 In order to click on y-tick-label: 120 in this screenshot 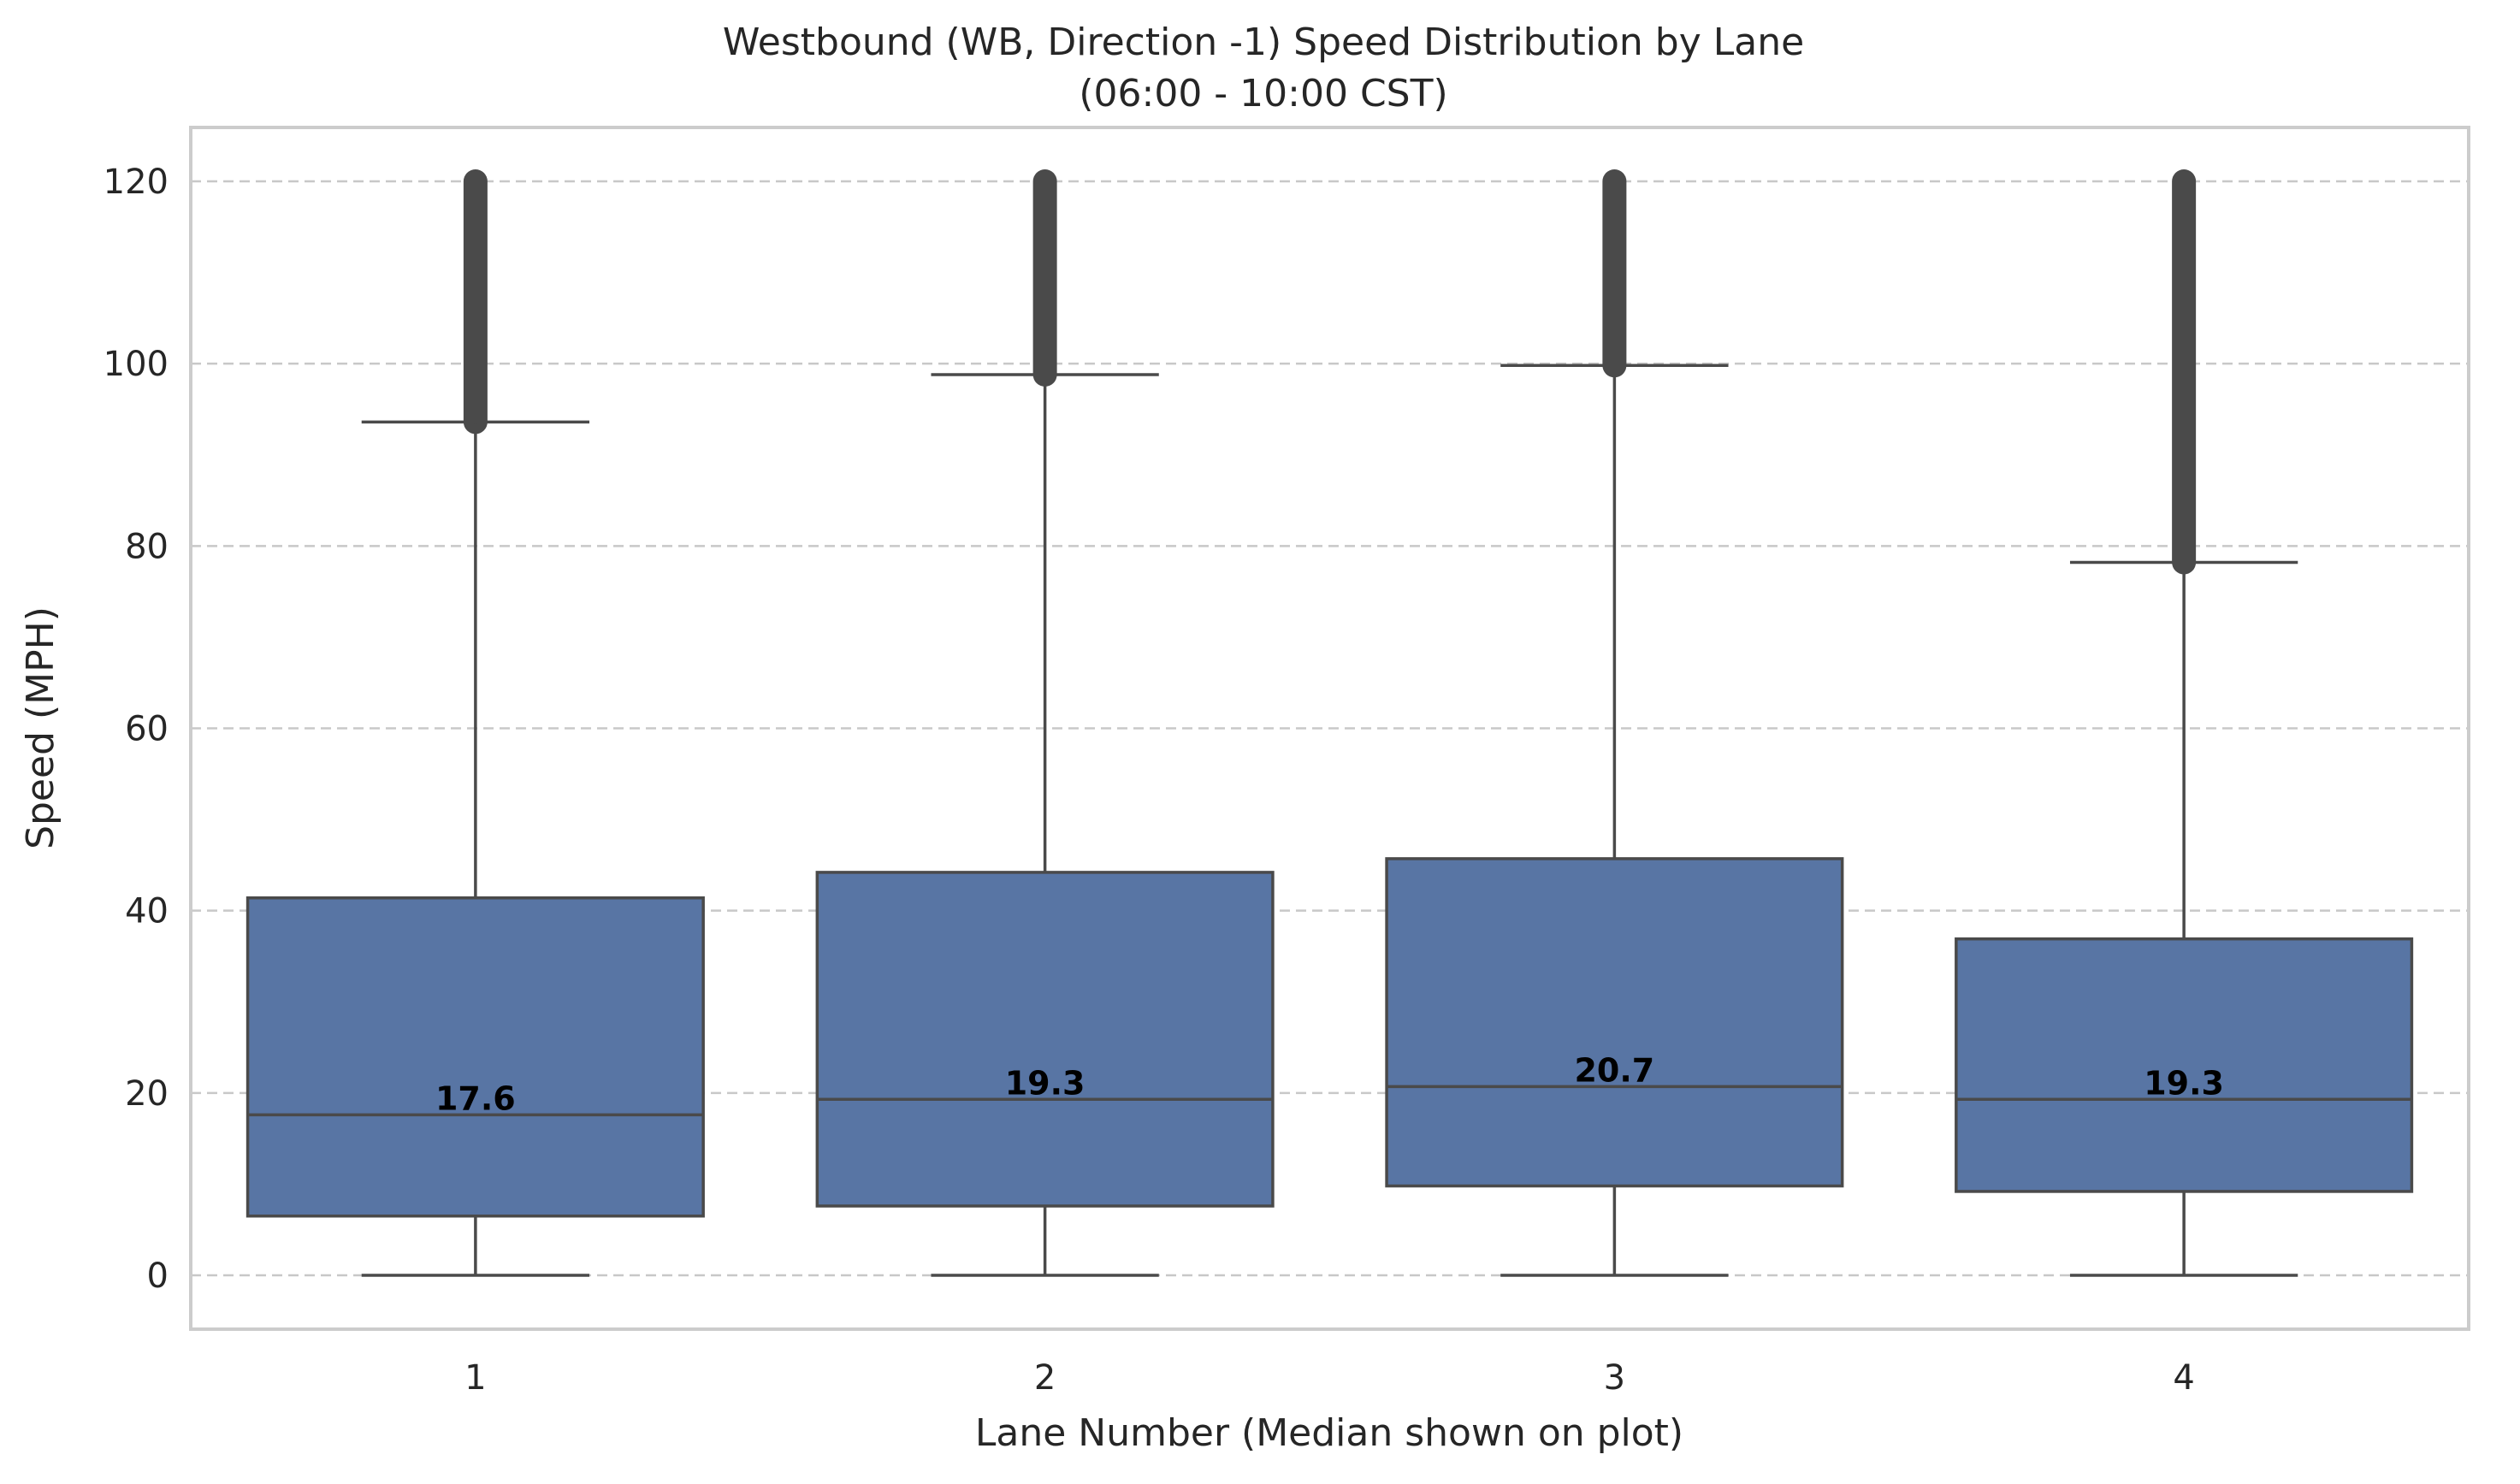, I will do `click(137, 182)`.